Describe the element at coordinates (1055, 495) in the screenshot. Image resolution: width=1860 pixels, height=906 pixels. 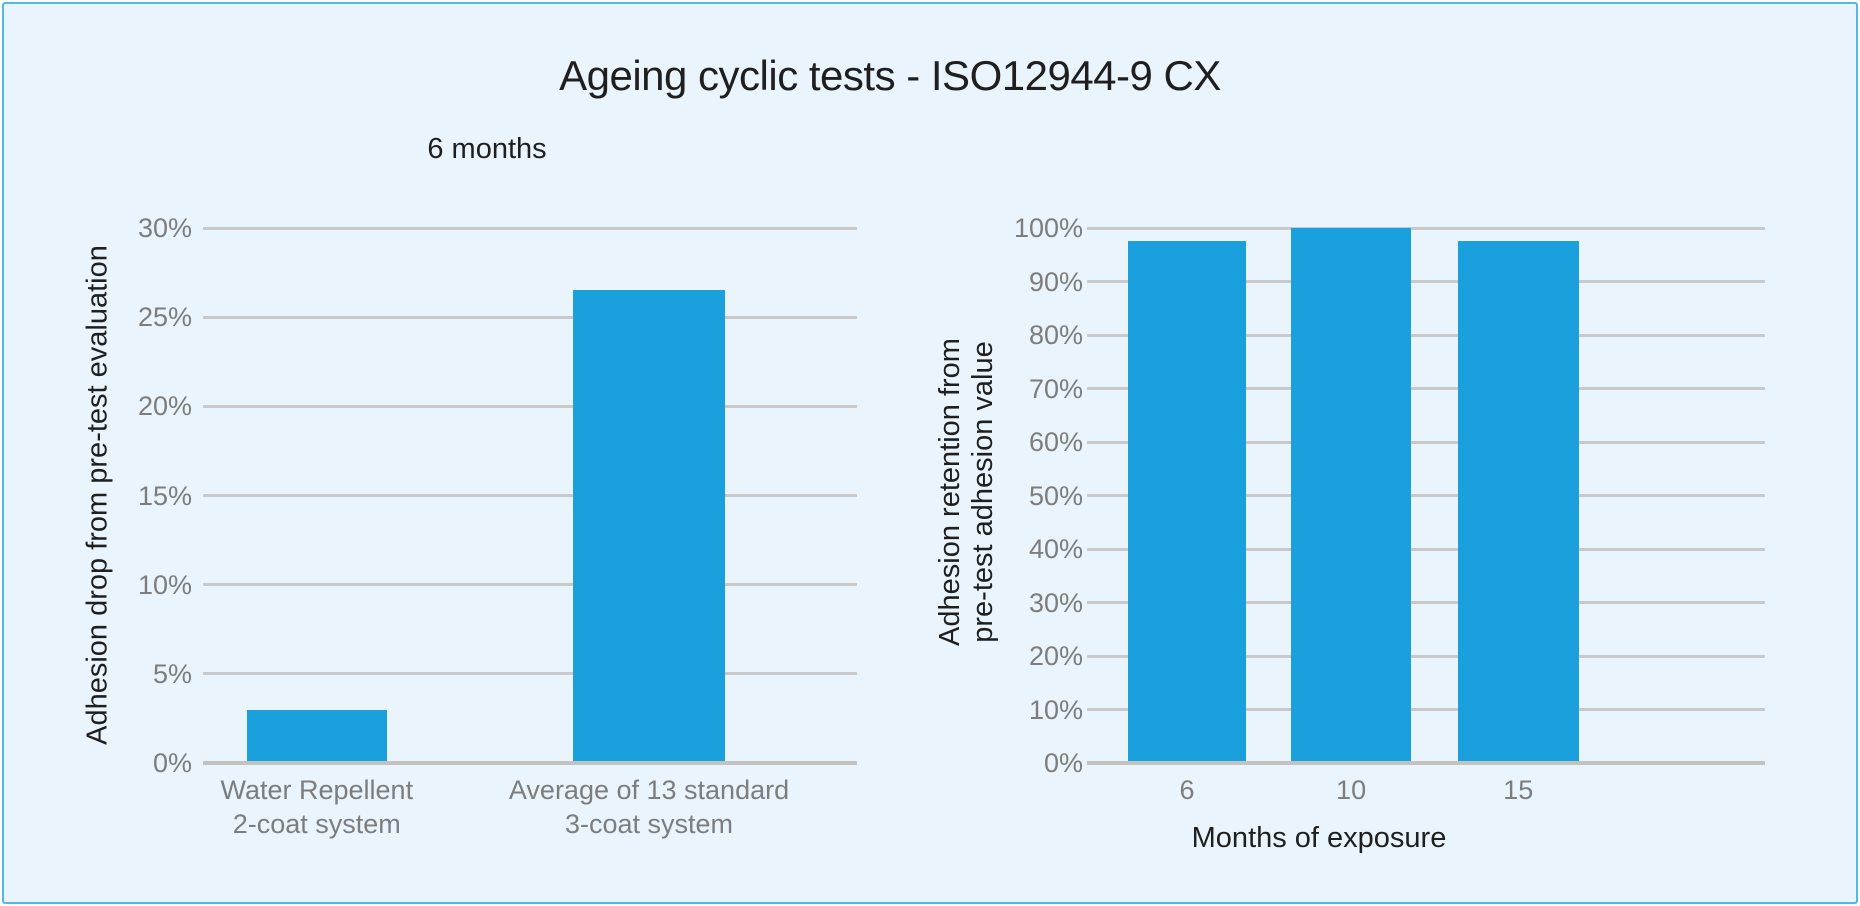
I see `right-y-tick-label: 50%` at that location.